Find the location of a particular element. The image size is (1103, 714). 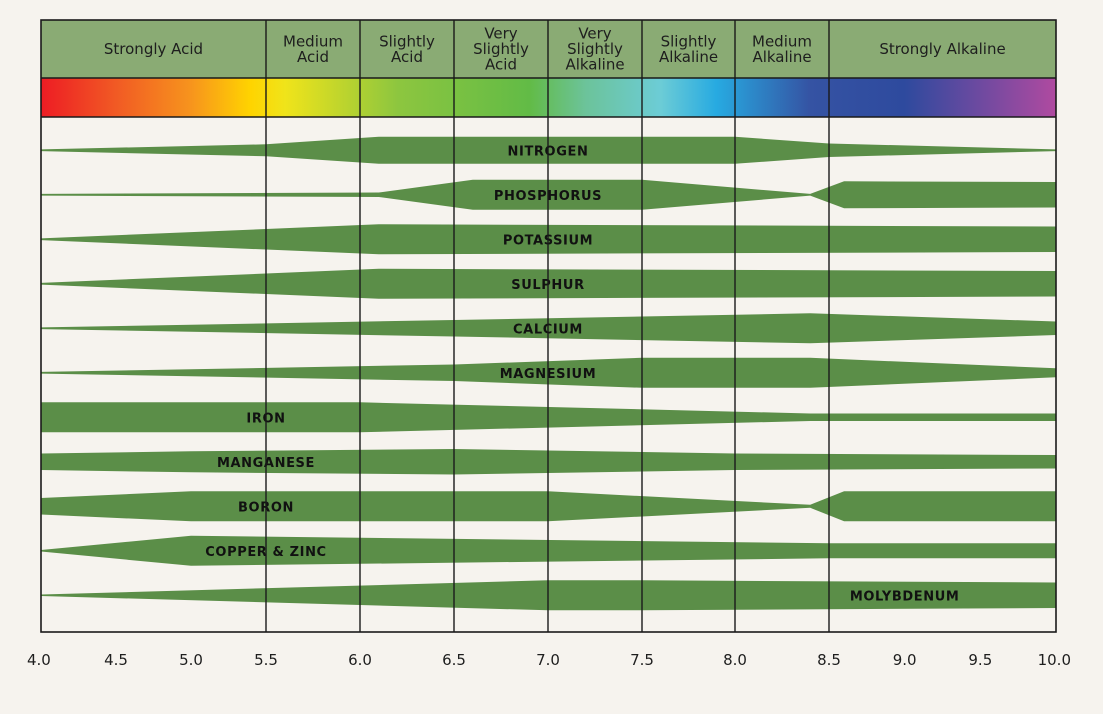

tick-label-5-0: 5.0 is located at coordinates (191, 660).